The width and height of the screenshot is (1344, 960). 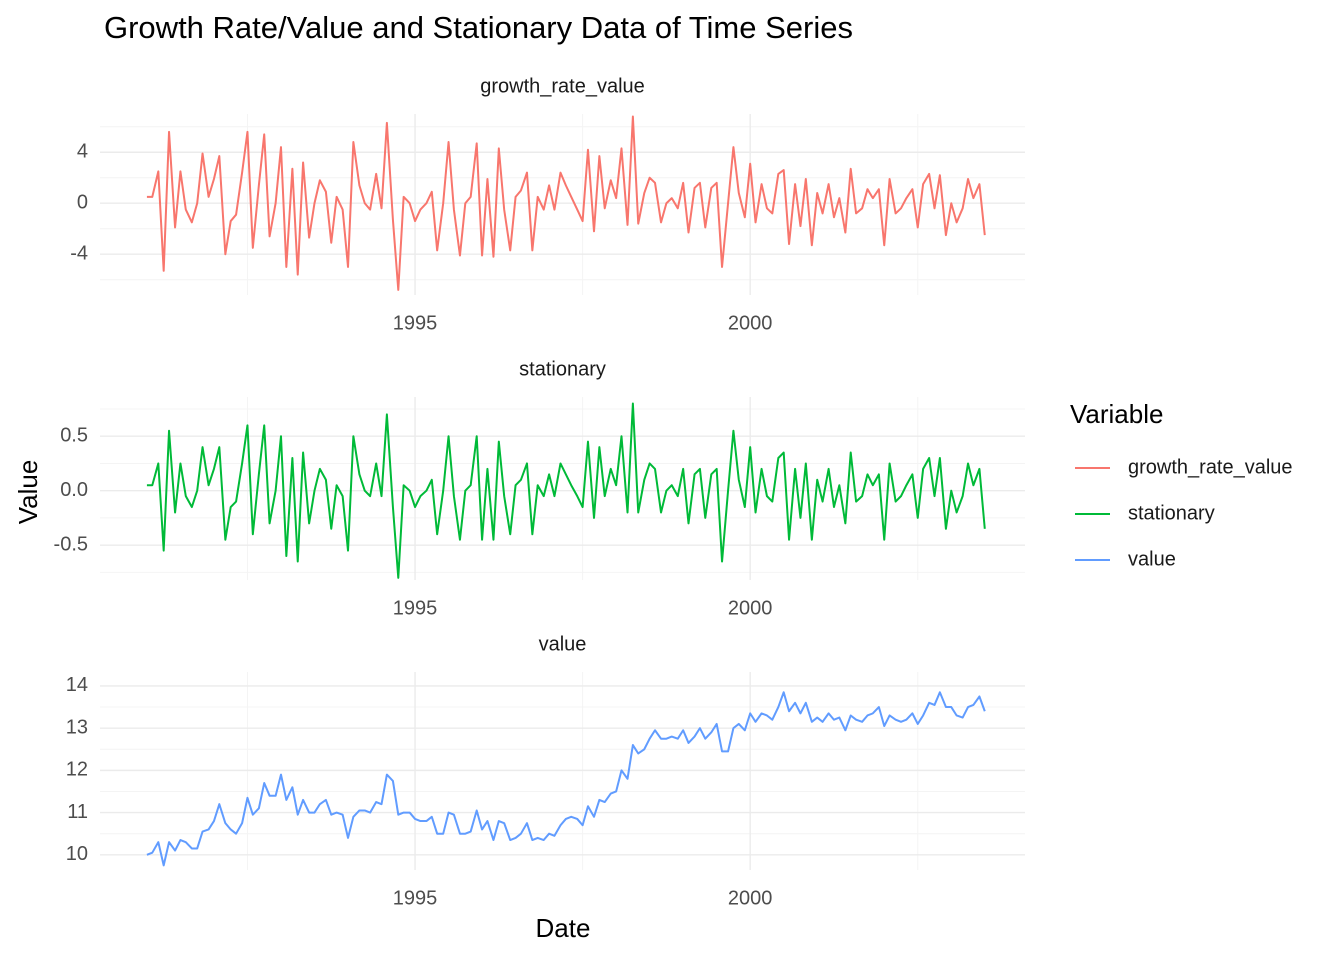 What do you see at coordinates (563, 644) in the screenshot?
I see `facet-label: value` at bounding box center [563, 644].